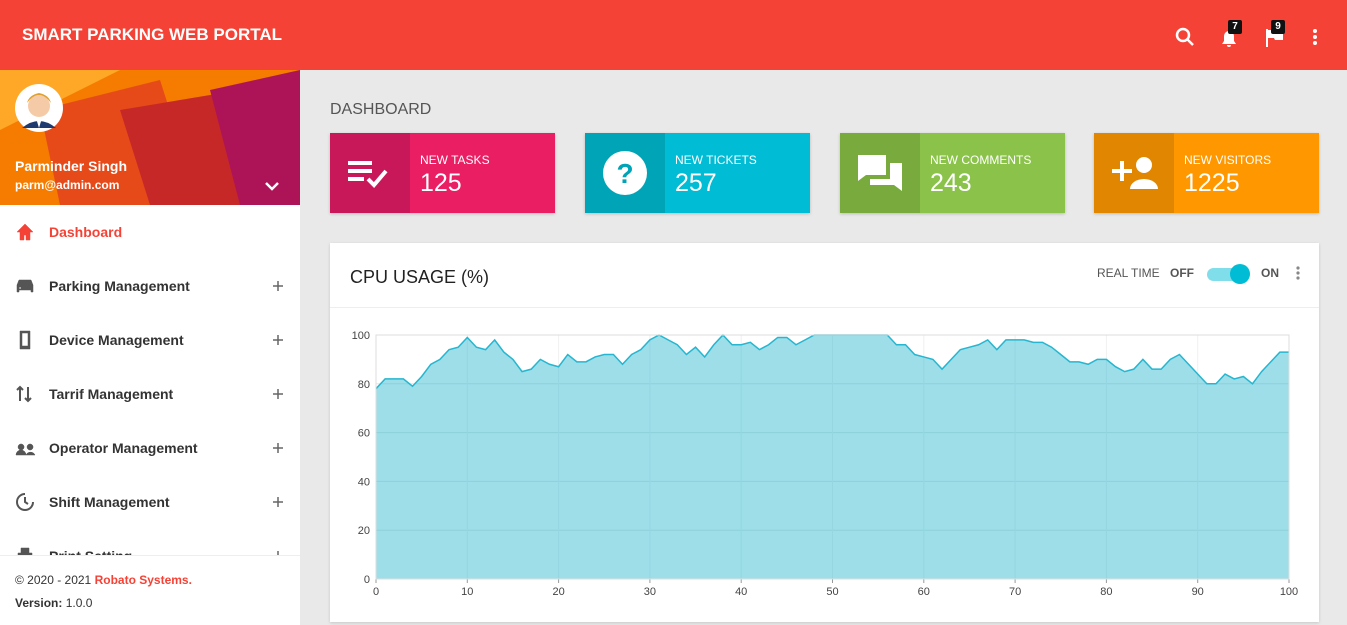 This screenshot has width=1347, height=625. I want to click on company-link: Robato Systems., so click(143, 580).